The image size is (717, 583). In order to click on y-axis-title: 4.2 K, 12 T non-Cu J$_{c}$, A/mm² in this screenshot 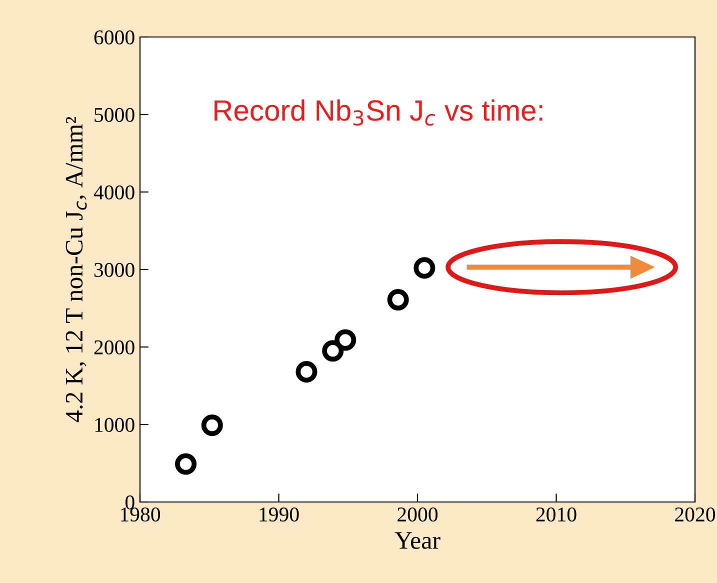, I will do `click(76, 269)`.